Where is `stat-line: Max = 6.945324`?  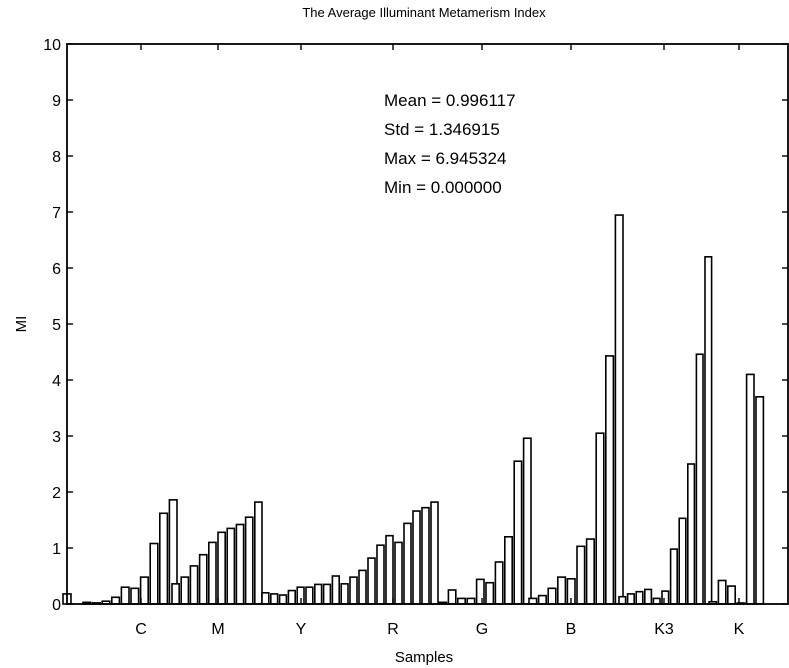 stat-line: Max = 6.945324 is located at coordinates (445, 158).